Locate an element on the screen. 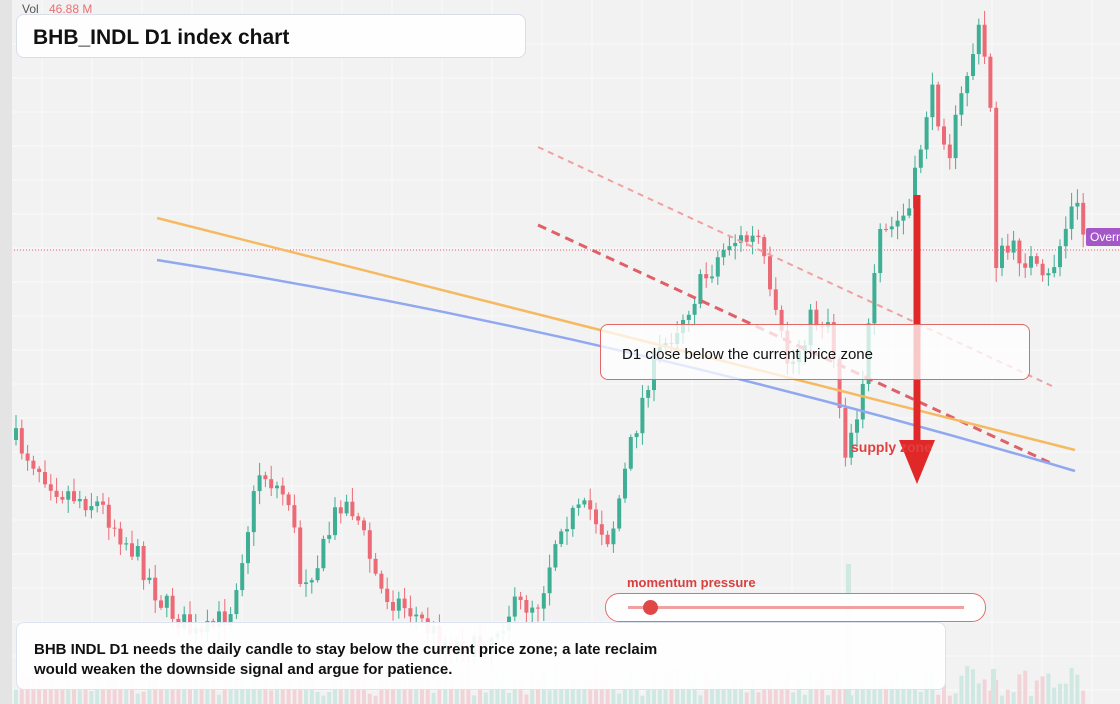 This screenshot has width=1120, height=704. slider-thumb is located at coordinates (650, 607).